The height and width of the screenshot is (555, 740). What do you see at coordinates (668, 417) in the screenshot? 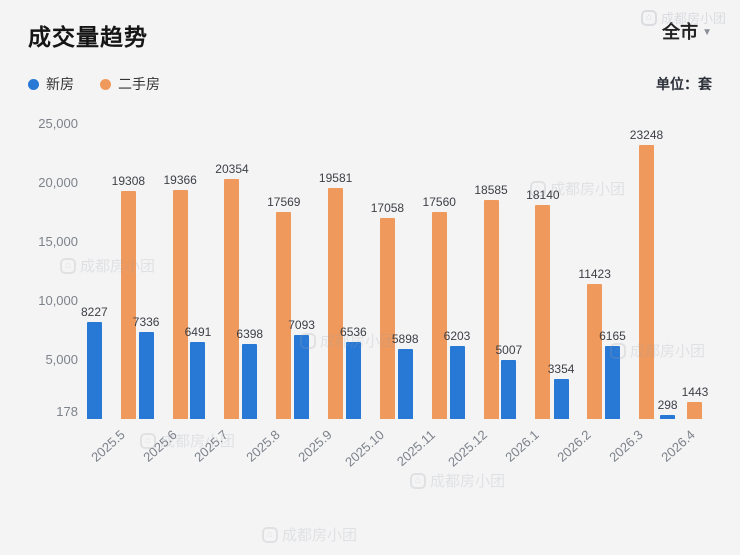
I see `bar-s0-c11` at bounding box center [668, 417].